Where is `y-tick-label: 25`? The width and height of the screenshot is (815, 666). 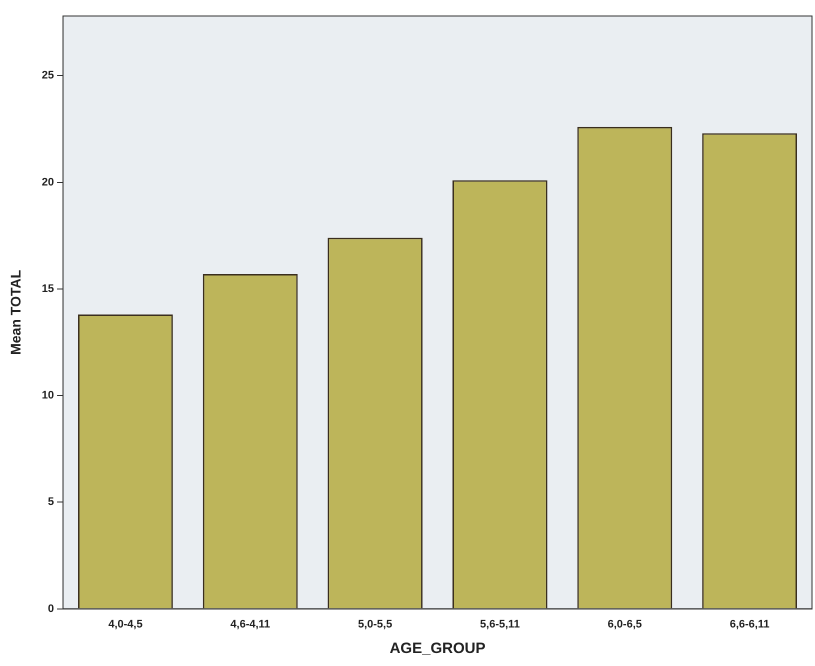 y-tick-label: 25 is located at coordinates (48, 76).